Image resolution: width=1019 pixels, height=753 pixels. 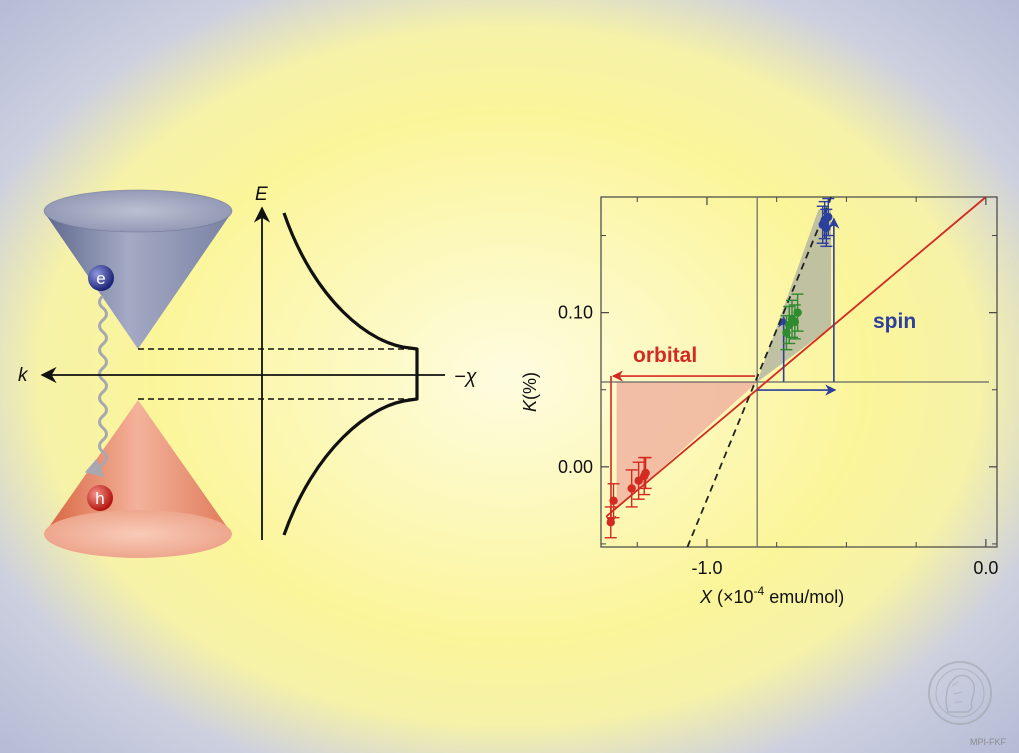 What do you see at coordinates (575, 467) in the screenshot?
I see `y-tick-label: 0.00` at bounding box center [575, 467].